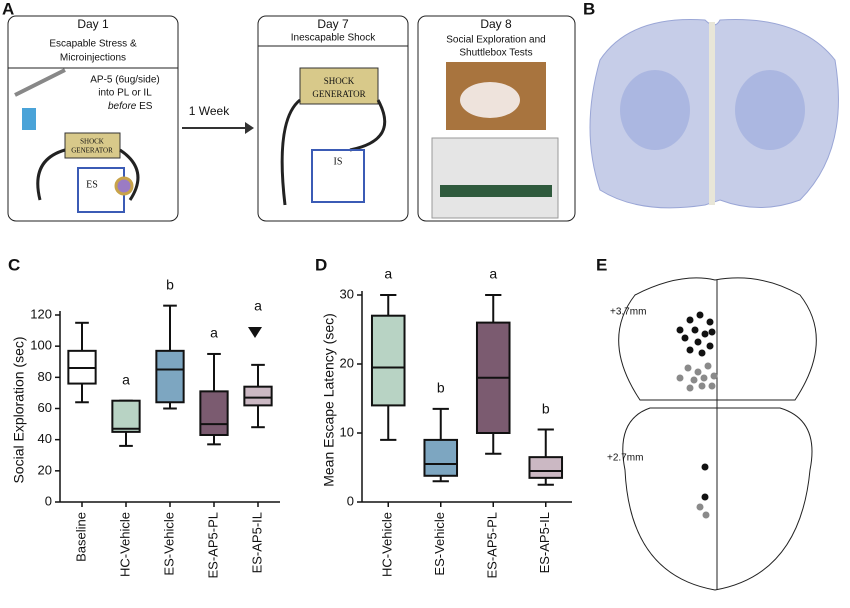 This screenshot has height=608, width=850. I want to click on y-tick-label: 30, so click(347, 293).